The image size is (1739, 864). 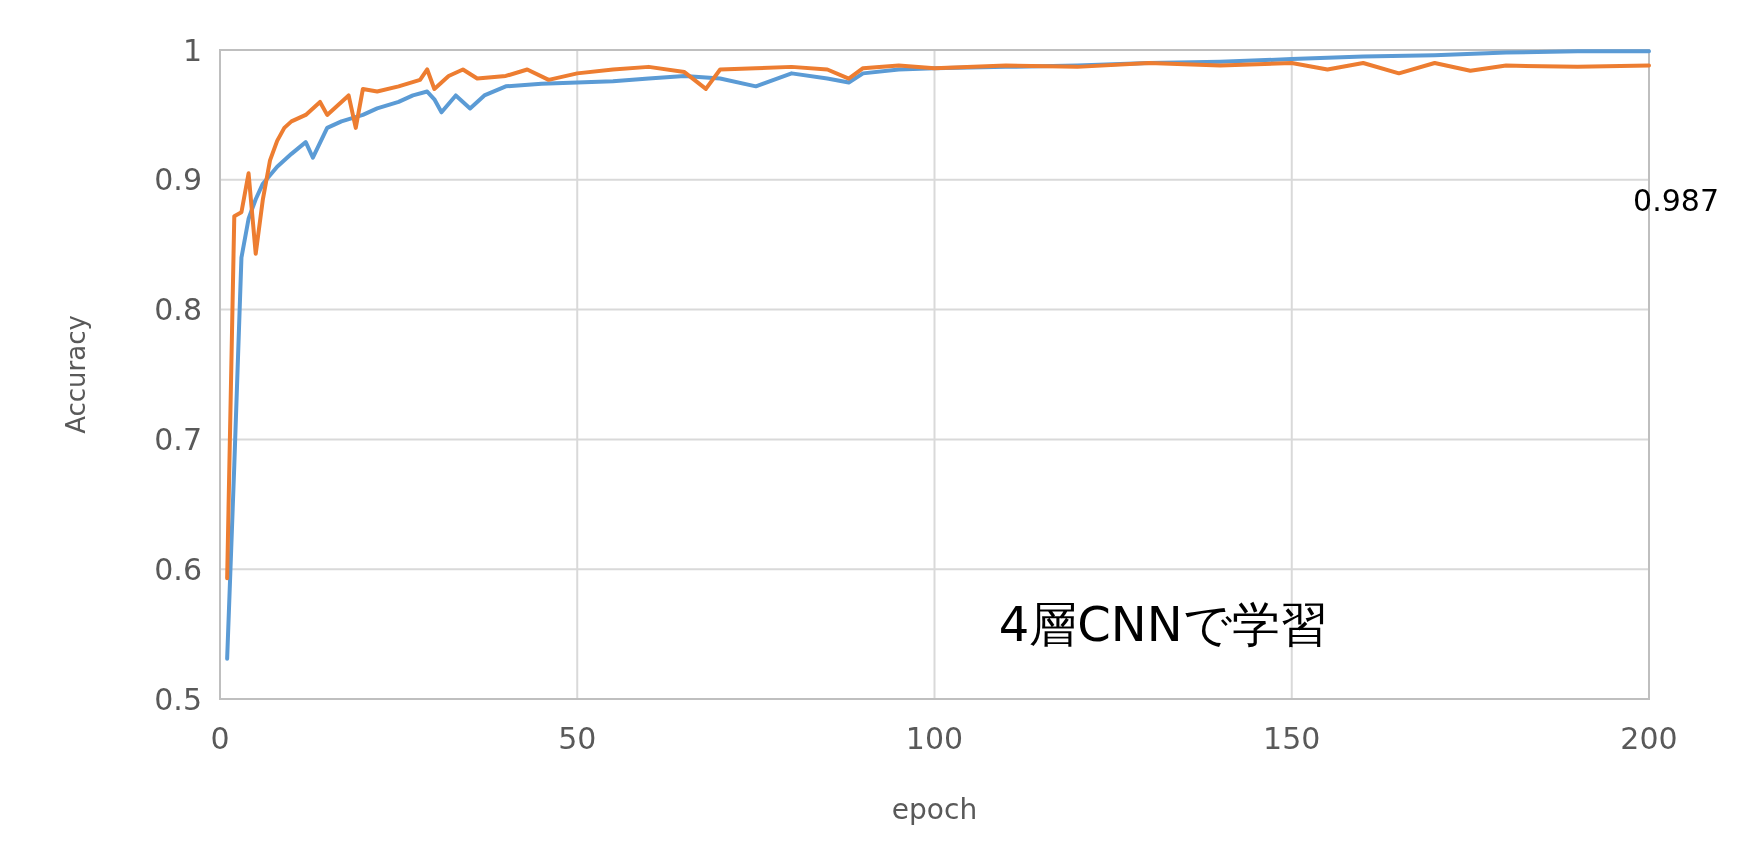 I want to click on y-tick-label: 0.9, so click(x=178, y=180).